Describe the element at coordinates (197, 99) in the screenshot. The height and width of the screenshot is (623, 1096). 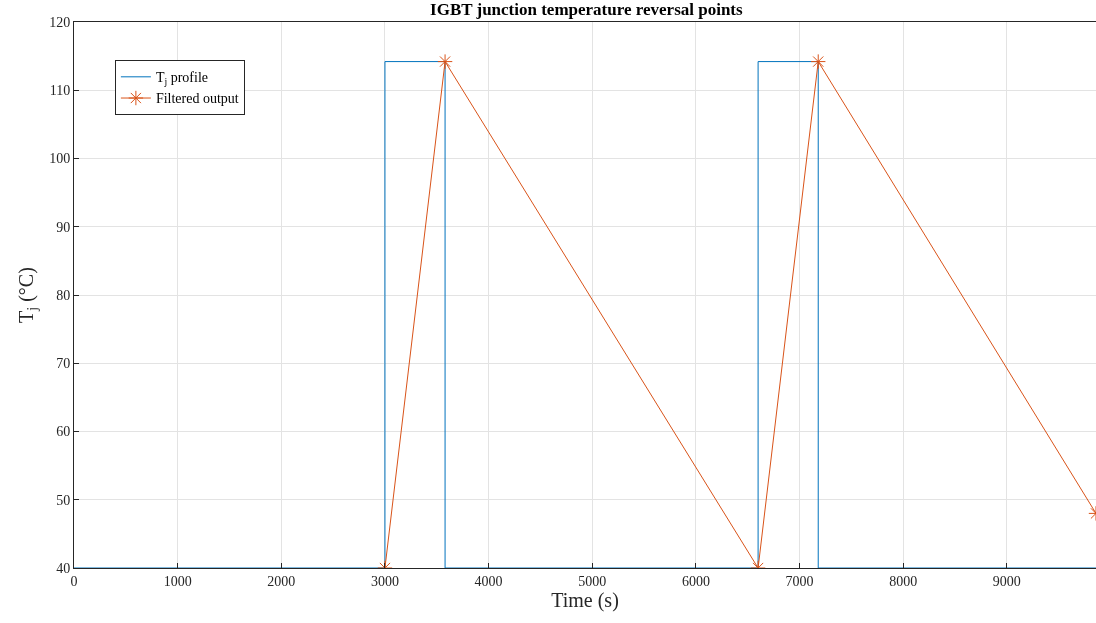
I see `legend-label: Filtered output` at that location.